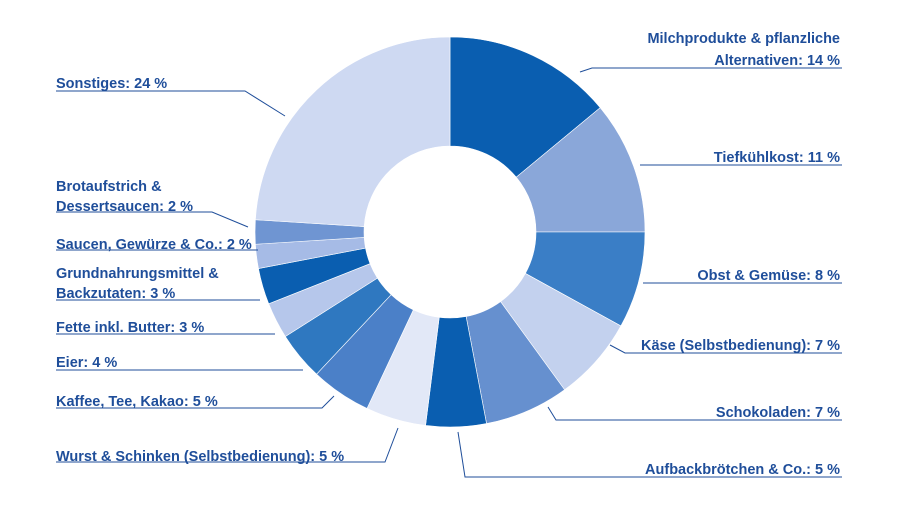 The height and width of the screenshot is (506, 900). I want to click on slice-label-group-10: Grundnahrungsmittel & Backzutaten: 3 %, so click(158, 284).